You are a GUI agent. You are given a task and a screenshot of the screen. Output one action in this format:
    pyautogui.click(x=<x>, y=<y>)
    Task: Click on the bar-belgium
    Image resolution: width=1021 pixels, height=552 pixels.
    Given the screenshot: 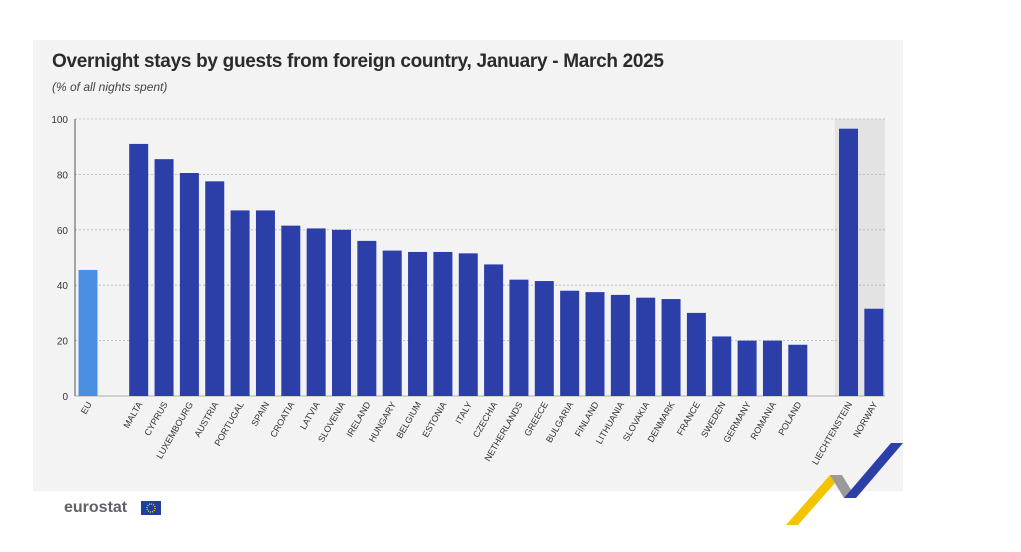 What is the action you would take?
    pyautogui.click(x=418, y=323)
    